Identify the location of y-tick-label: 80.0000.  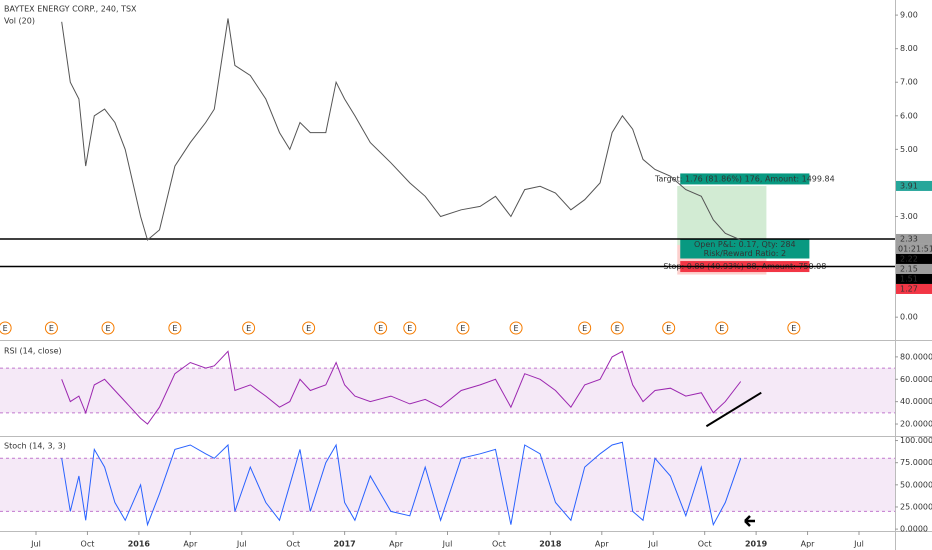
(916, 356).